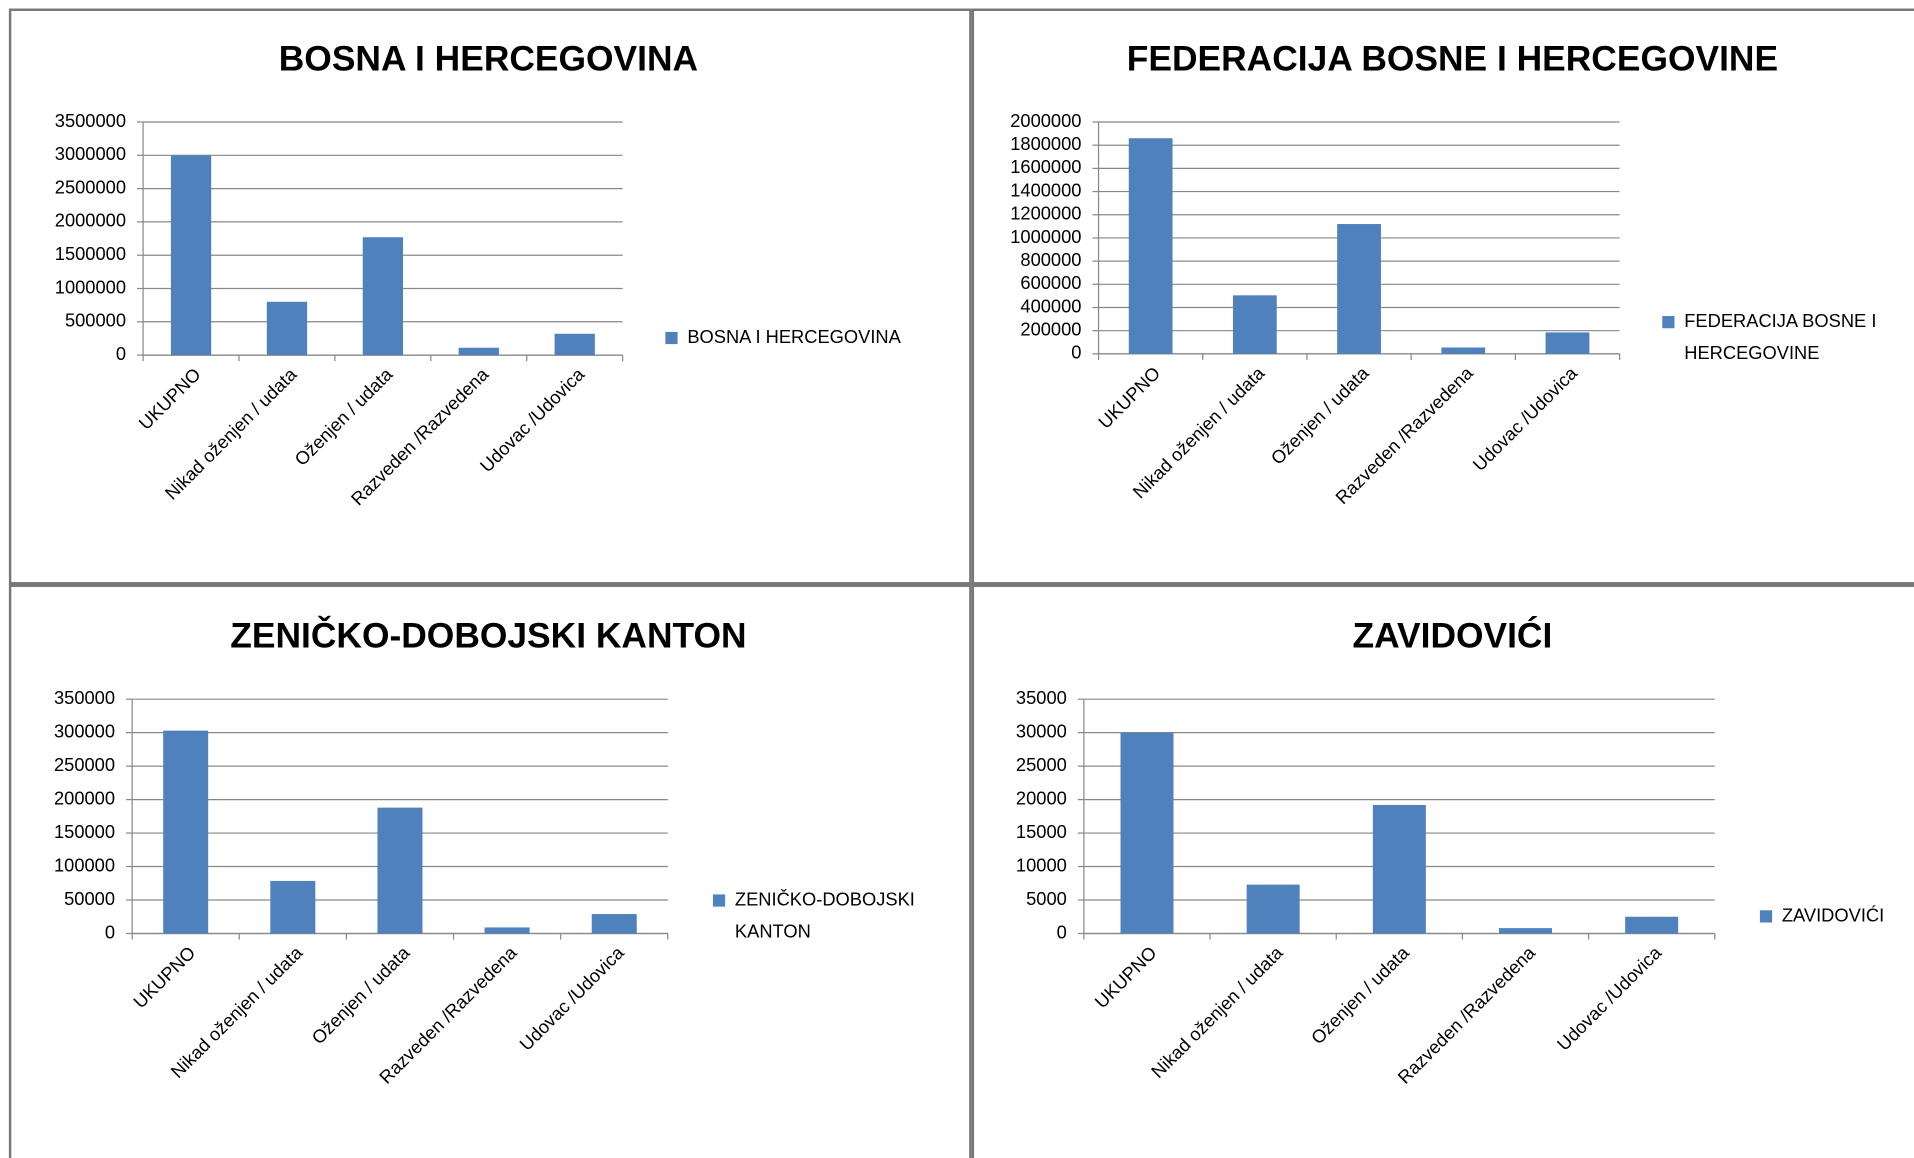 This screenshot has height=1158, width=1914. Describe the element at coordinates (1046, 898) in the screenshot. I see `y-tick-label: 5000` at that location.